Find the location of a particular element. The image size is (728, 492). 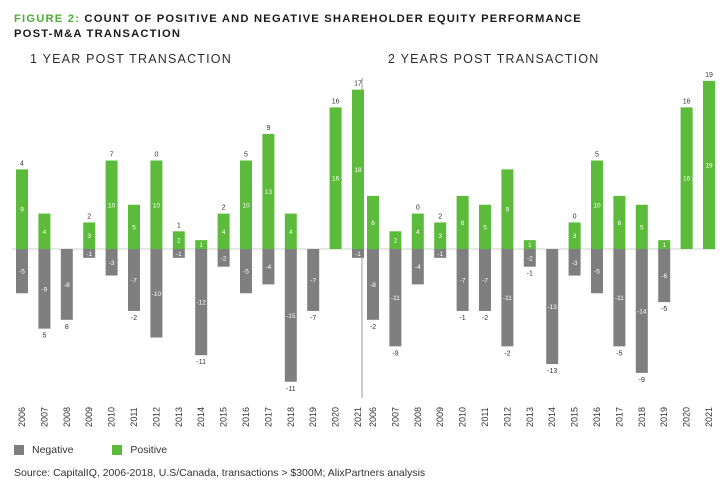

bar-positive-p2-2020 is located at coordinates (686, 178).